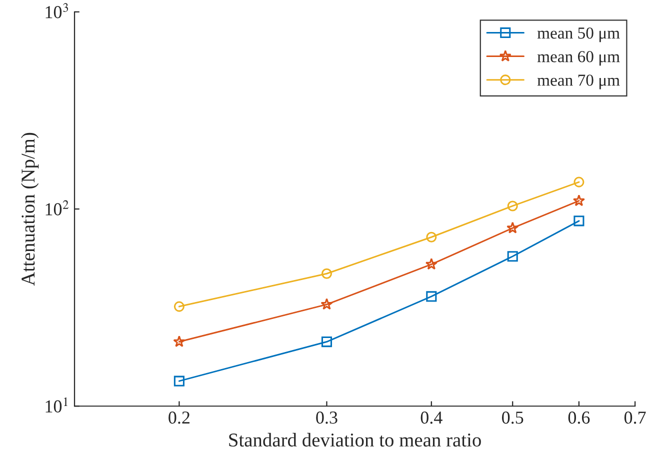 The image size is (648, 475). I want to click on x-tick-label: 0.3, so click(327, 418).